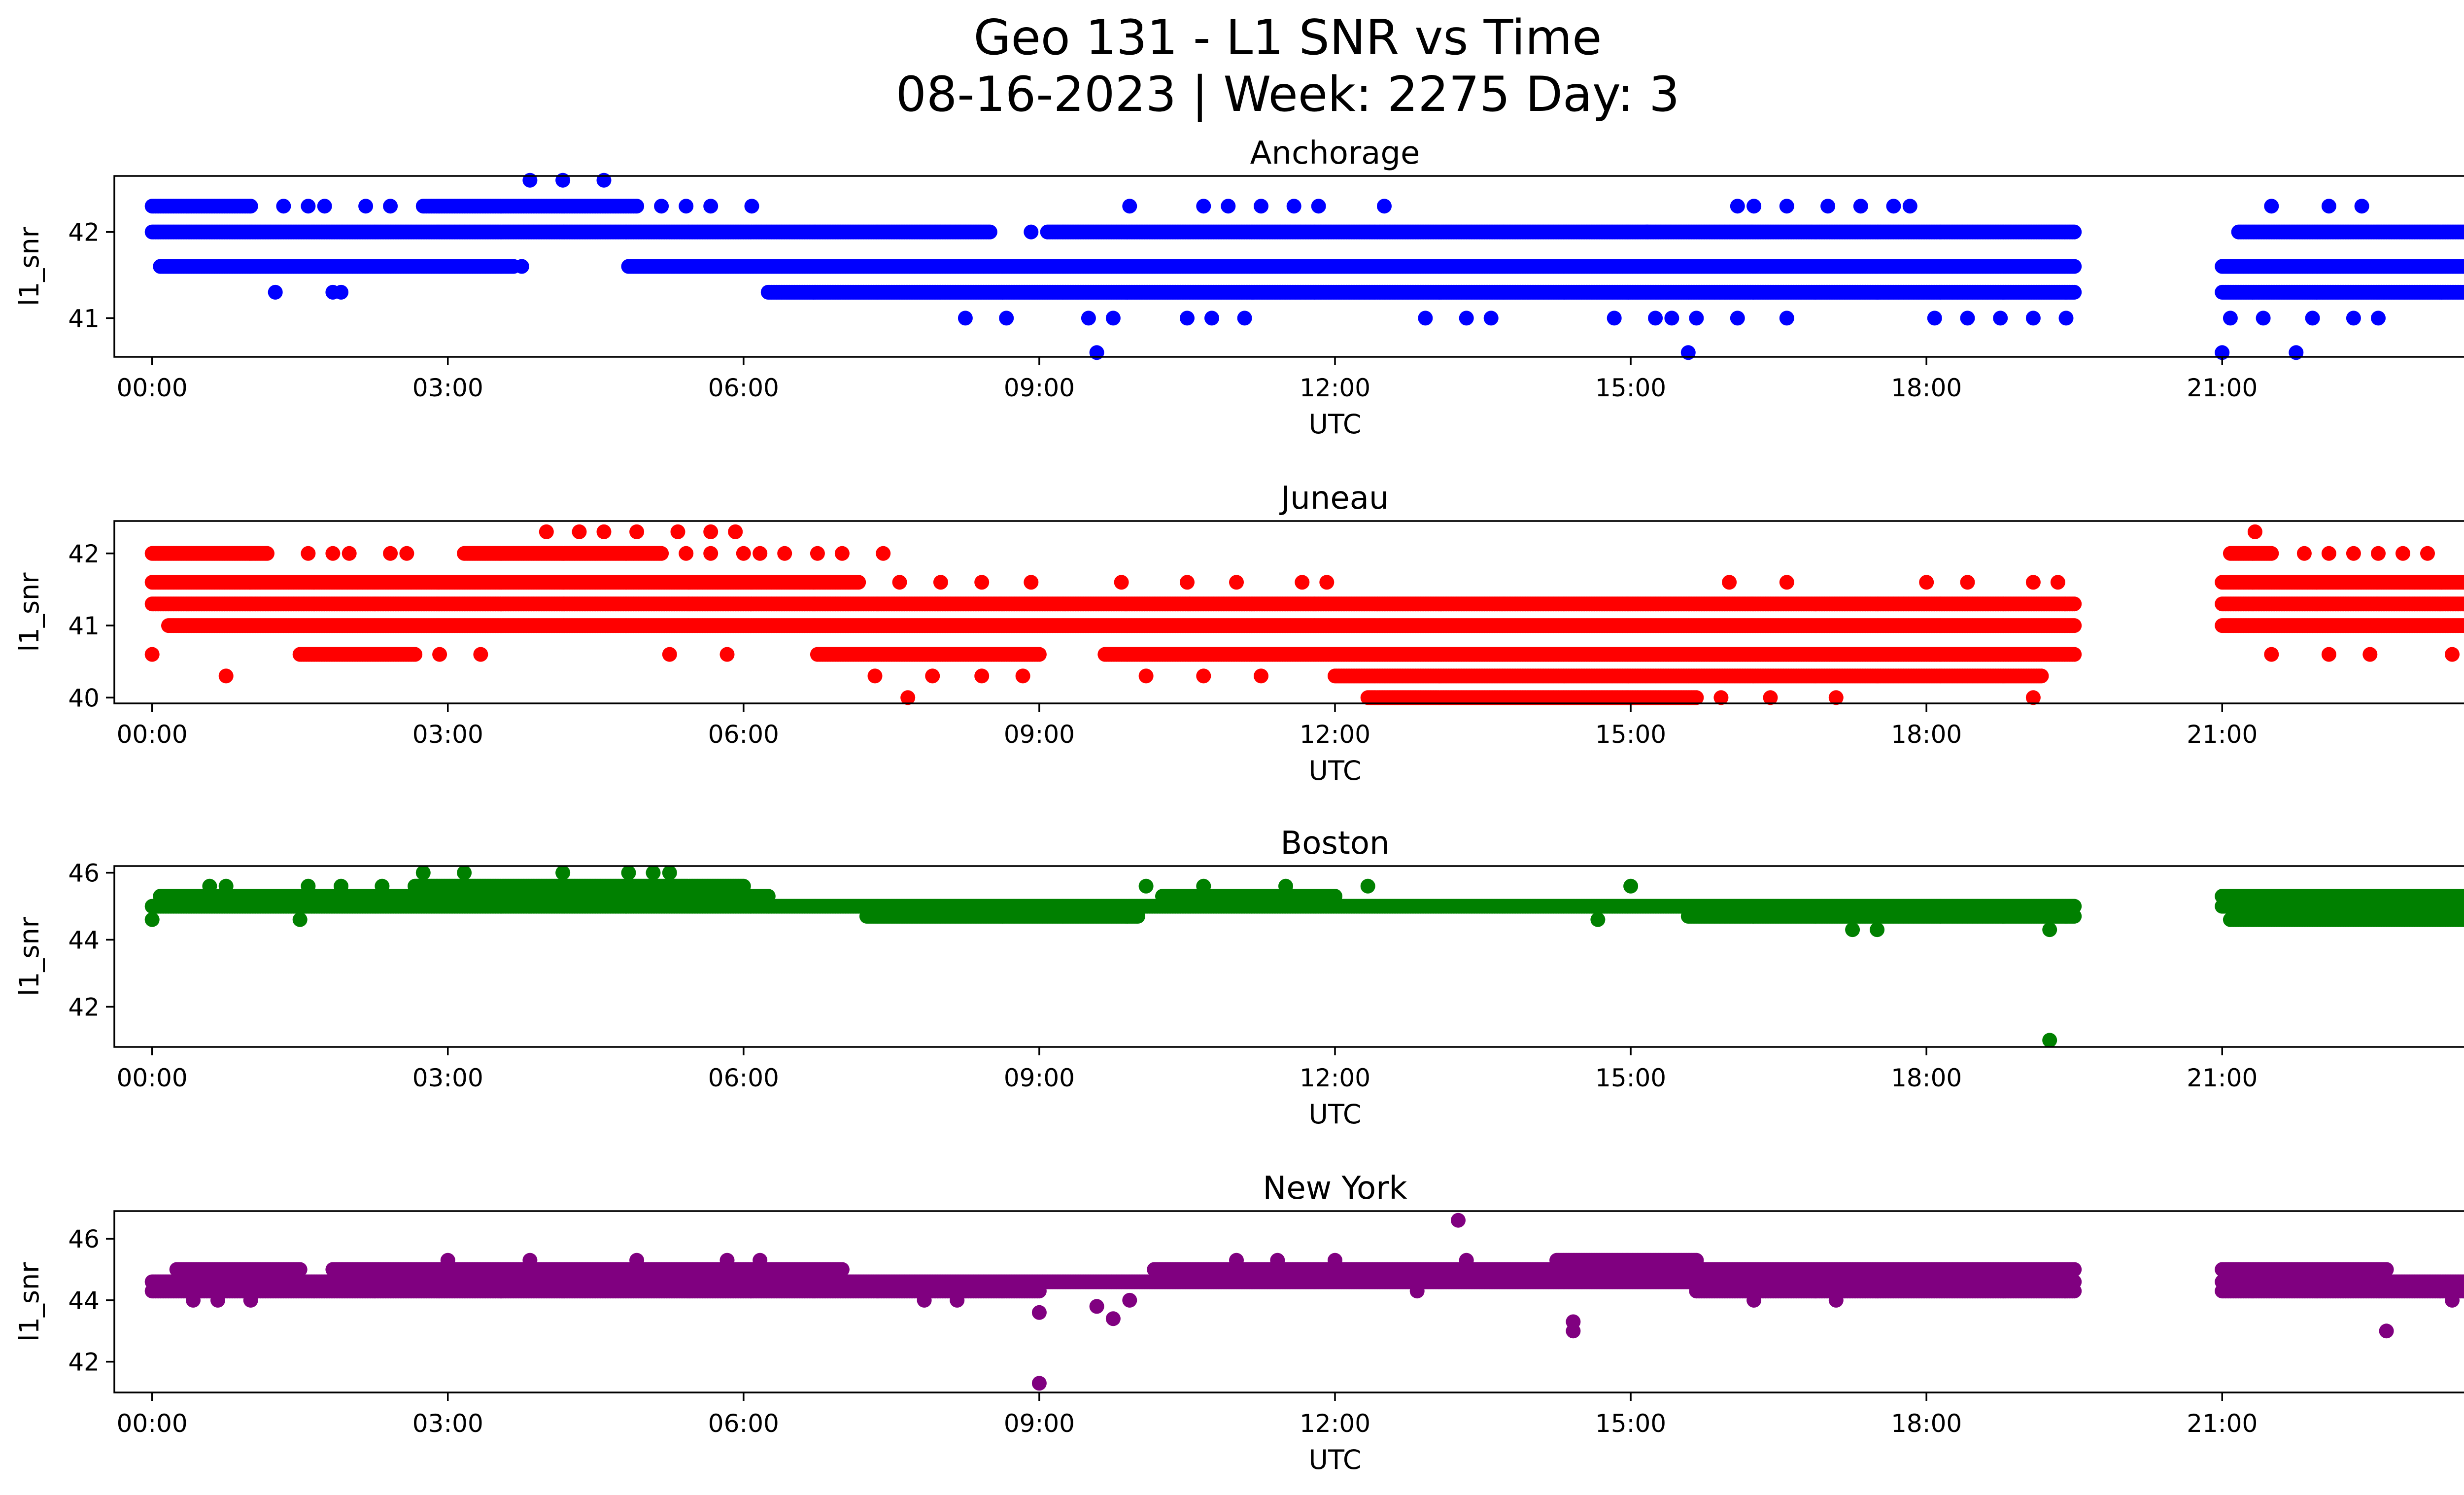  What do you see at coordinates (1334, 424) in the screenshot?
I see `x-axis-label: UTC` at bounding box center [1334, 424].